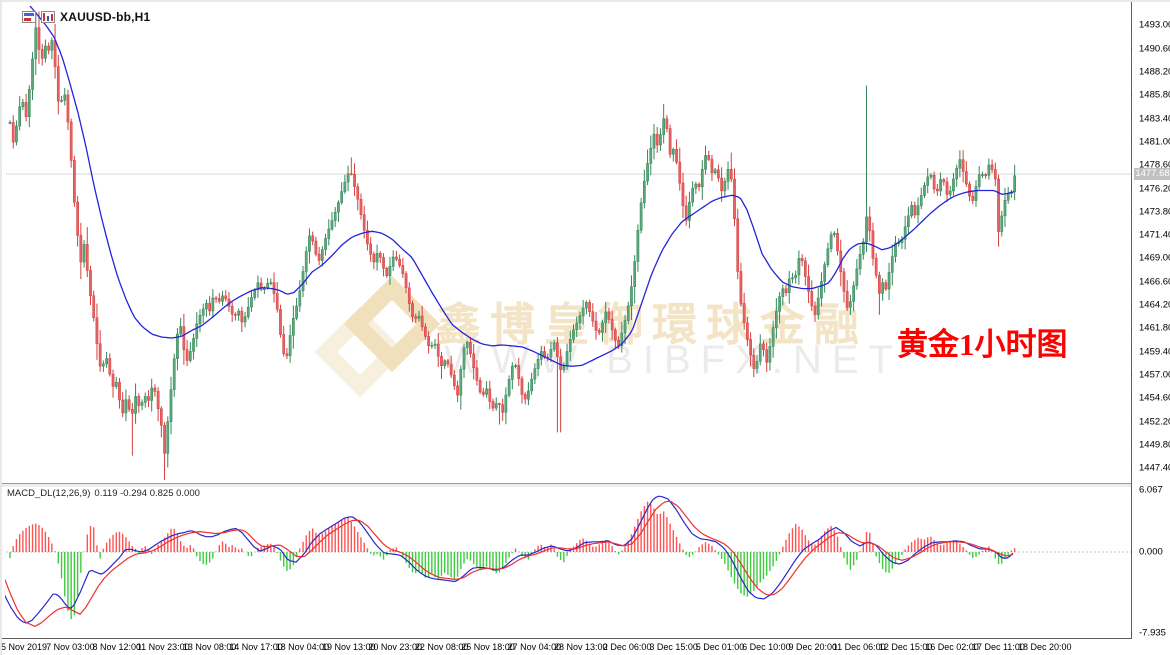  What do you see at coordinates (998, 647) in the screenshot?
I see `time-axis-label: 17 Dec 11:00` at bounding box center [998, 647].